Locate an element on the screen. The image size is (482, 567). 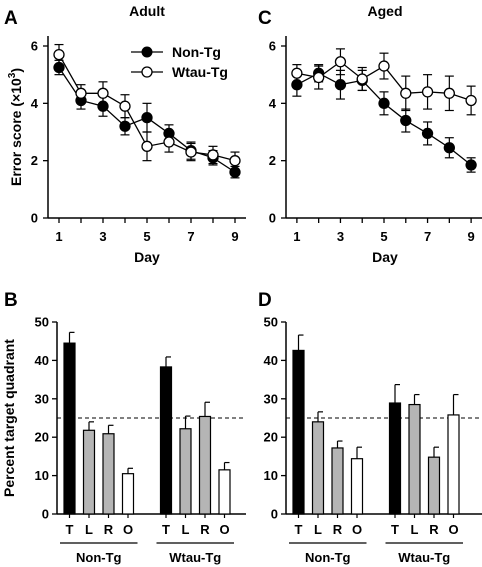
chart-c-title: Aged is located at coordinates (385, 11).